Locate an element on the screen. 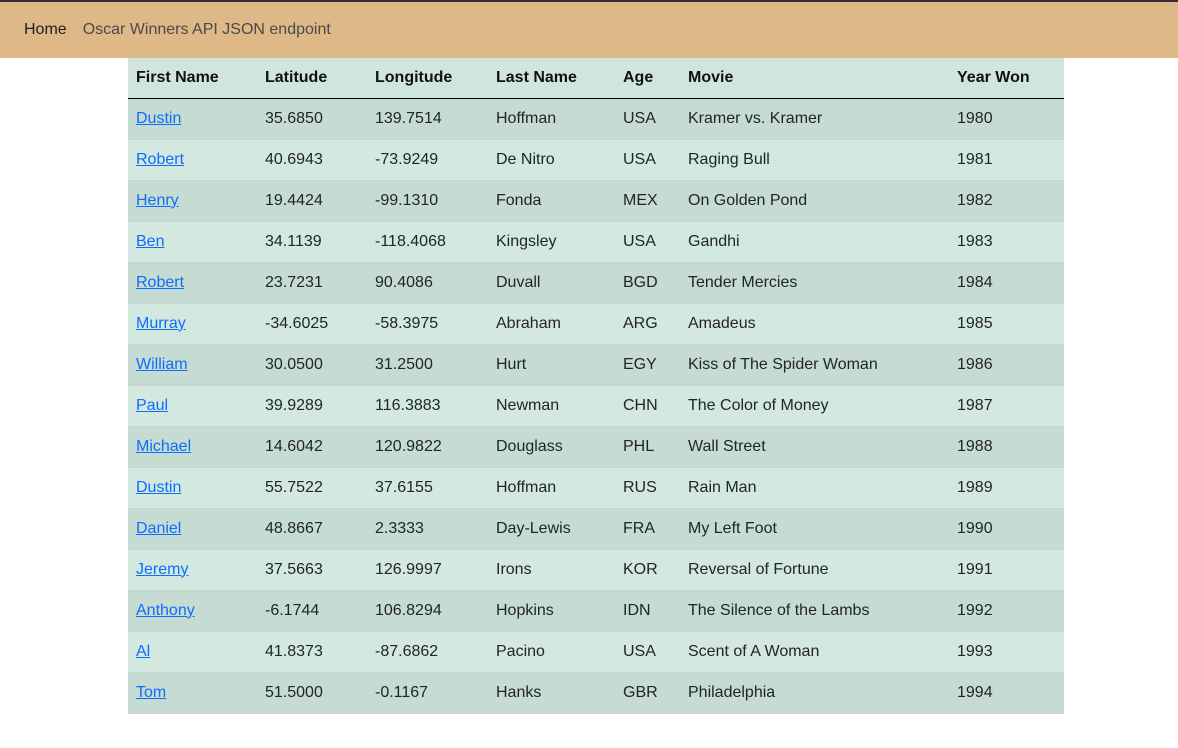 The width and height of the screenshot is (1178, 748). cell-movie: The Silence of the Lambs is located at coordinates (814, 611).